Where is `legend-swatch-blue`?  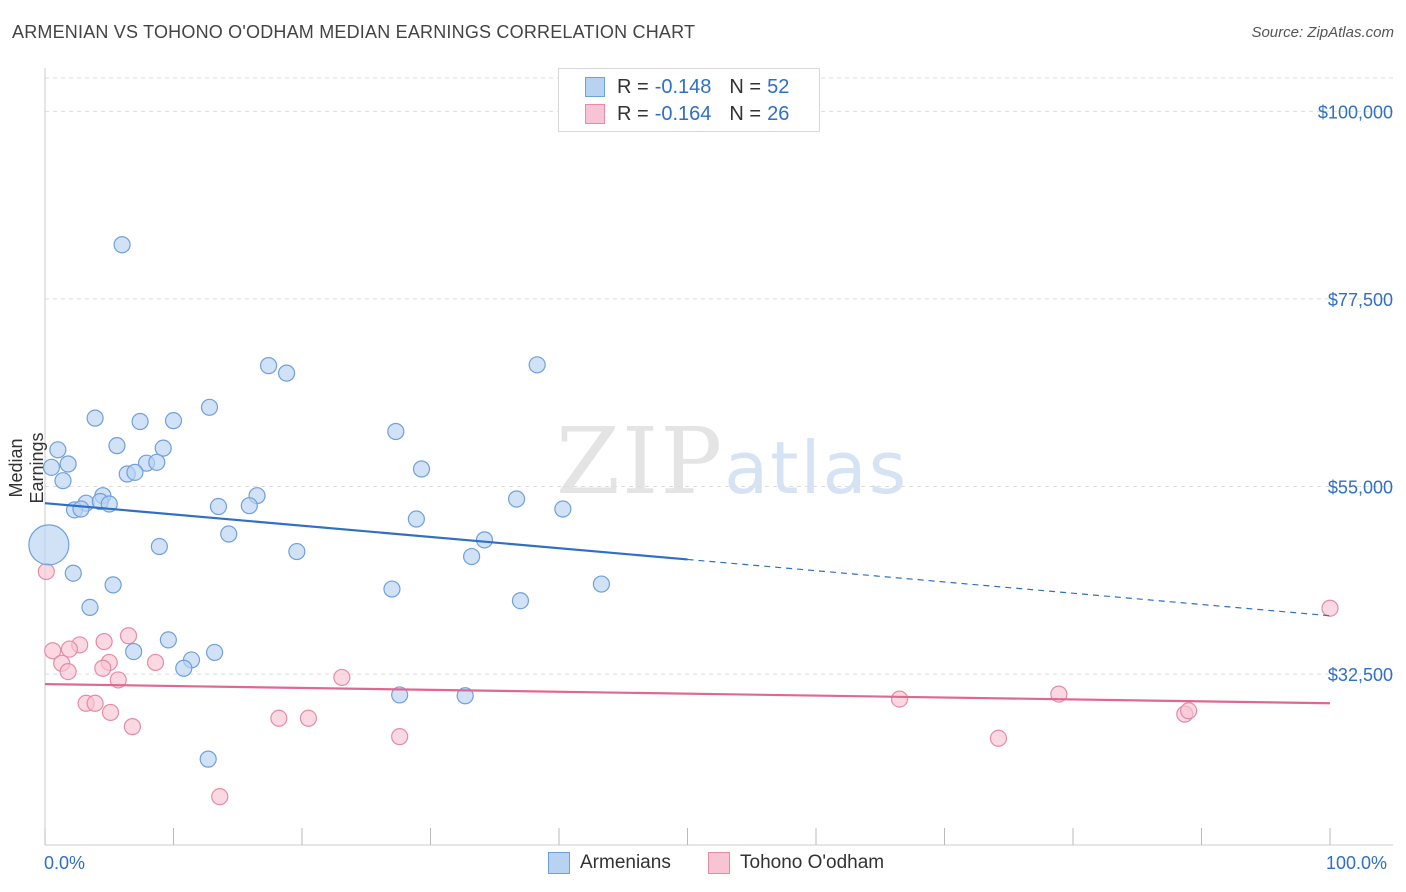 legend-swatch-blue is located at coordinates (595, 87).